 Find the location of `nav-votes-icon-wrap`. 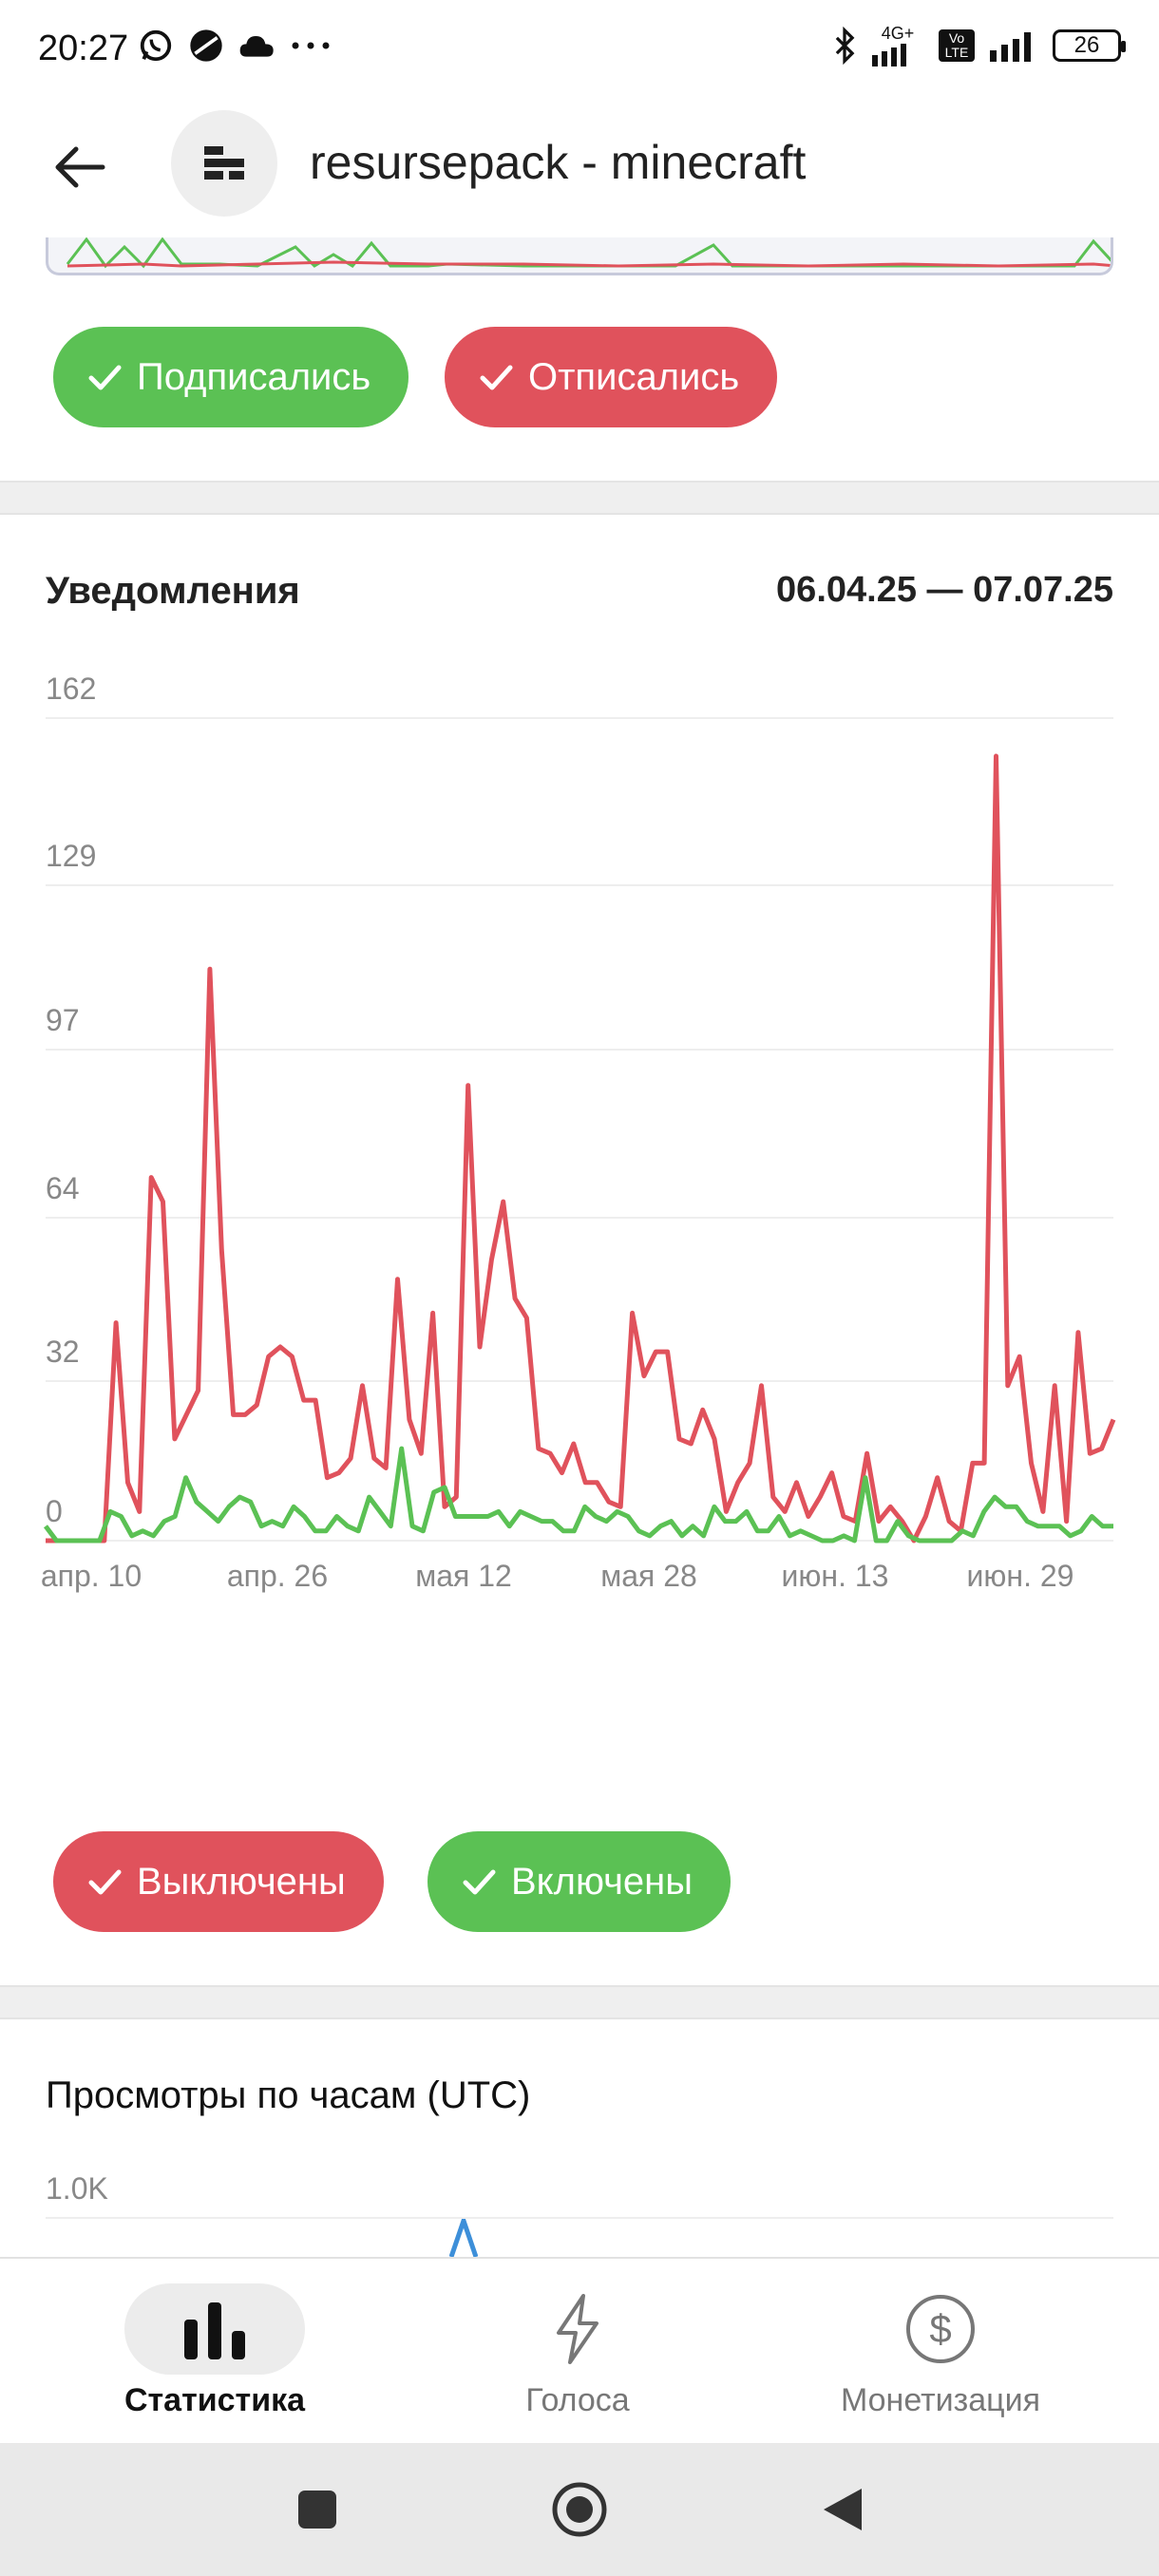

nav-votes-icon-wrap is located at coordinates (577, 2329).